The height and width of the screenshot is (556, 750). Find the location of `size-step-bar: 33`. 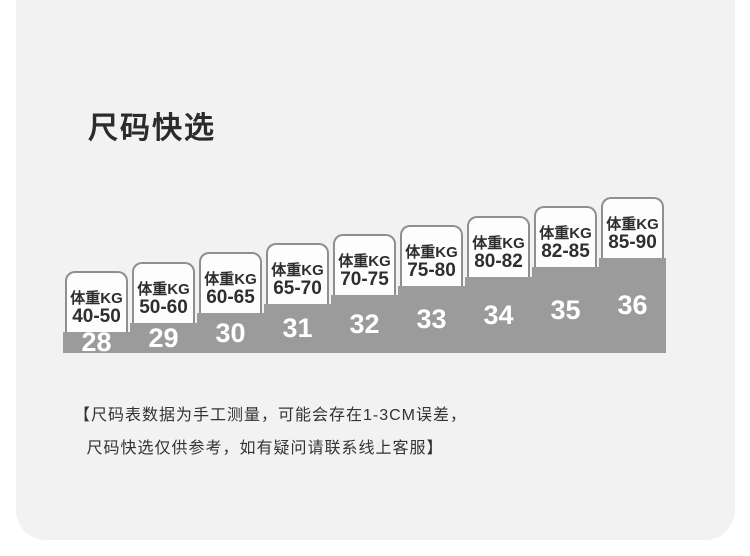

size-step-bar: 33 is located at coordinates (431, 319).